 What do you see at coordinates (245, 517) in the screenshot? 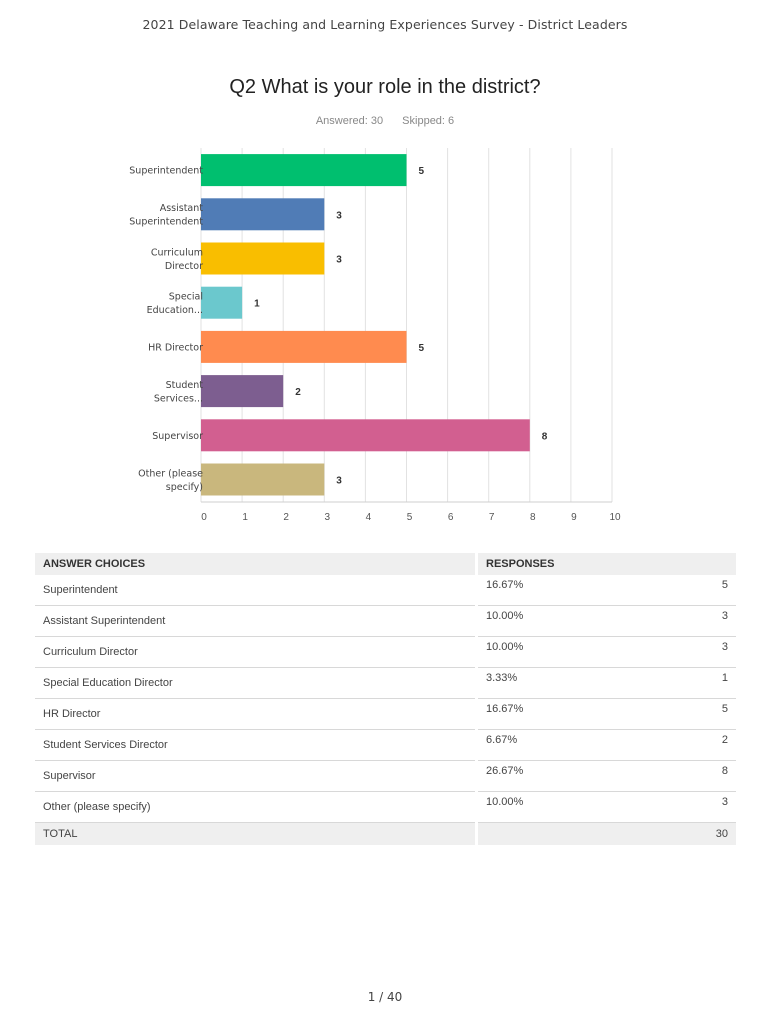
I see `x-tick-label: 1` at bounding box center [245, 517].